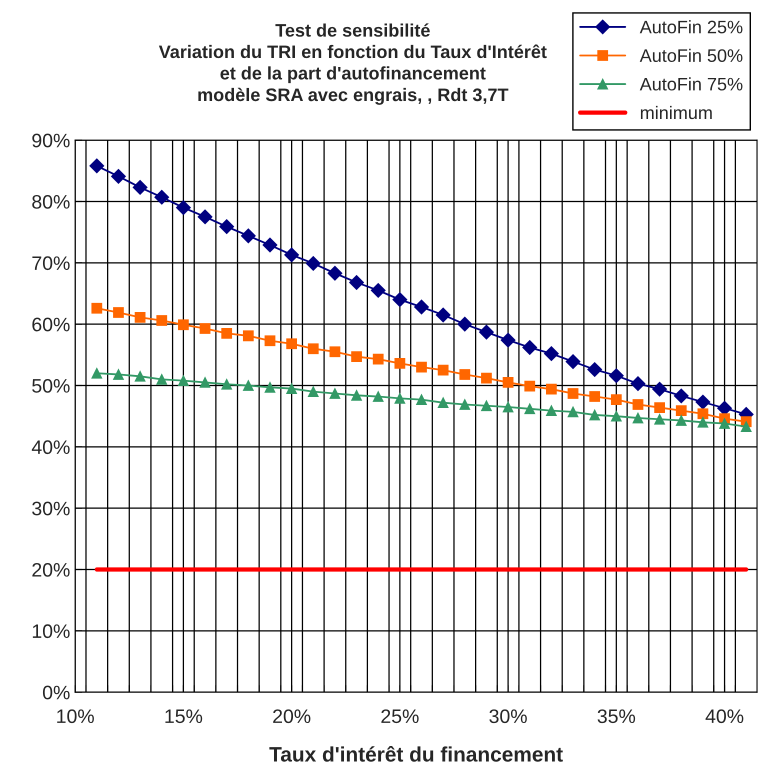  Describe the element at coordinates (416, 754) in the screenshot. I see `x-axis-title: Taux d'intérêt du financement` at that location.